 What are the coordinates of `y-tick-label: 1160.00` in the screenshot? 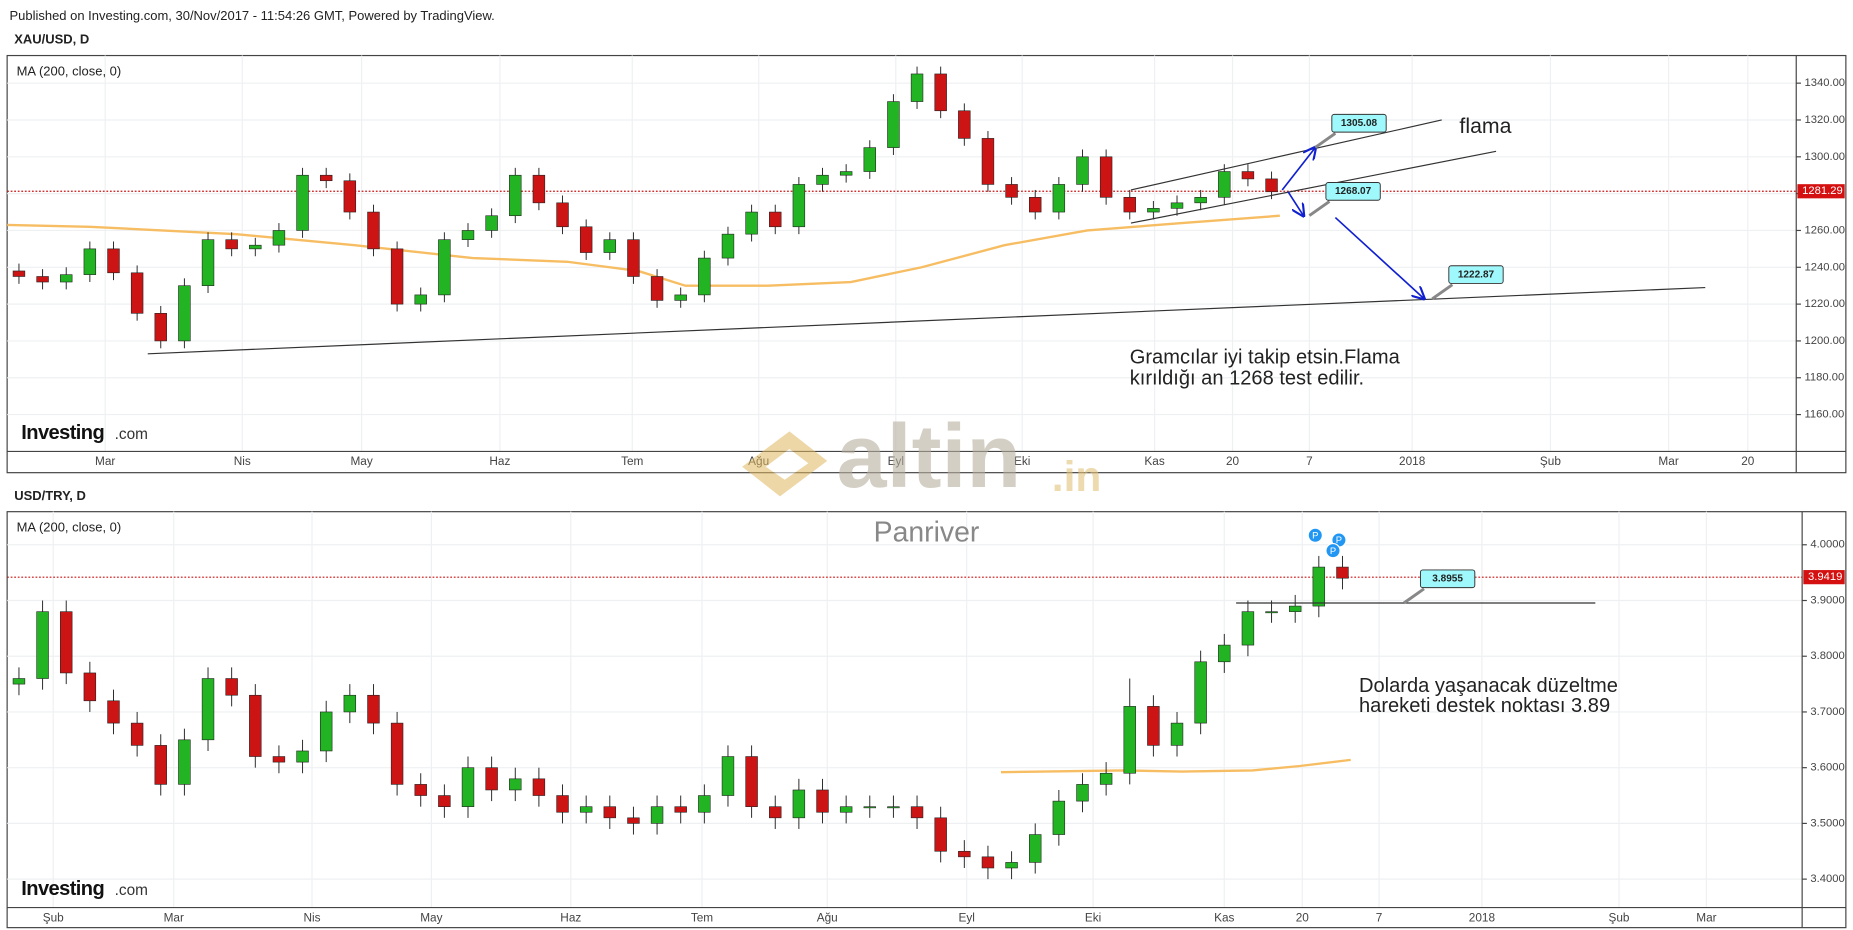 It's located at (1825, 415).